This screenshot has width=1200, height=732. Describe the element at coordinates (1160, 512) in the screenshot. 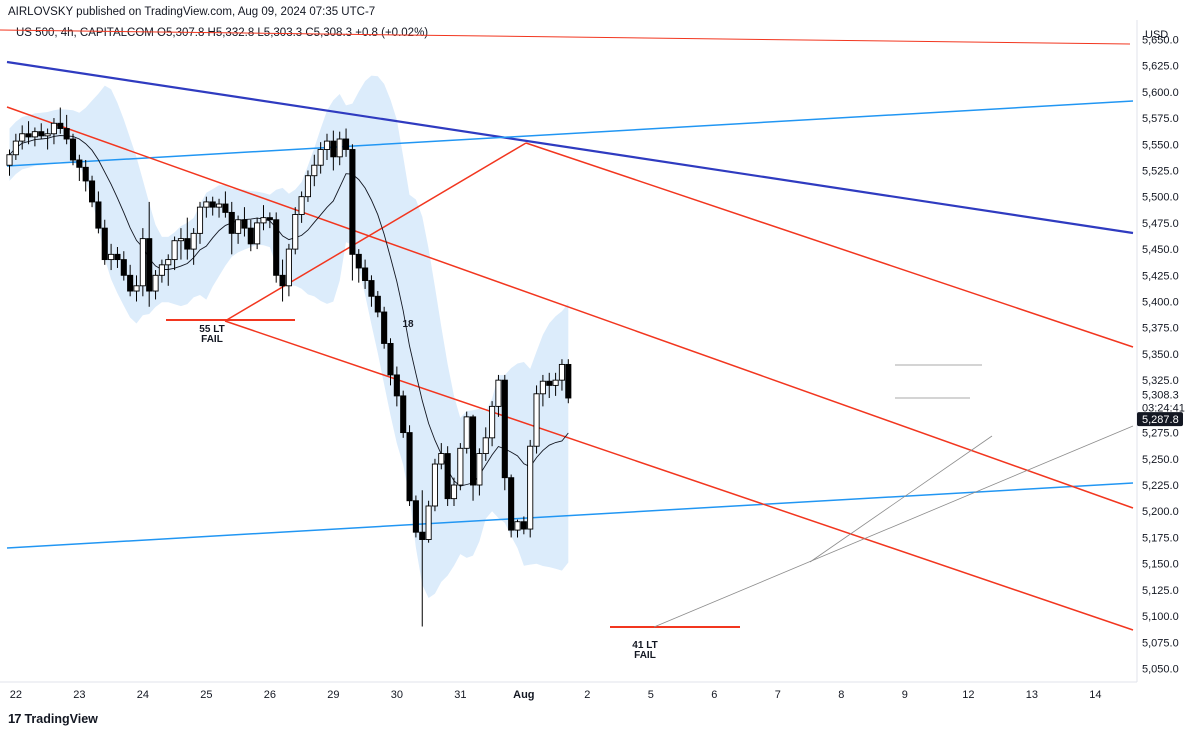

I see `price-tick-label: 5,200.0` at that location.